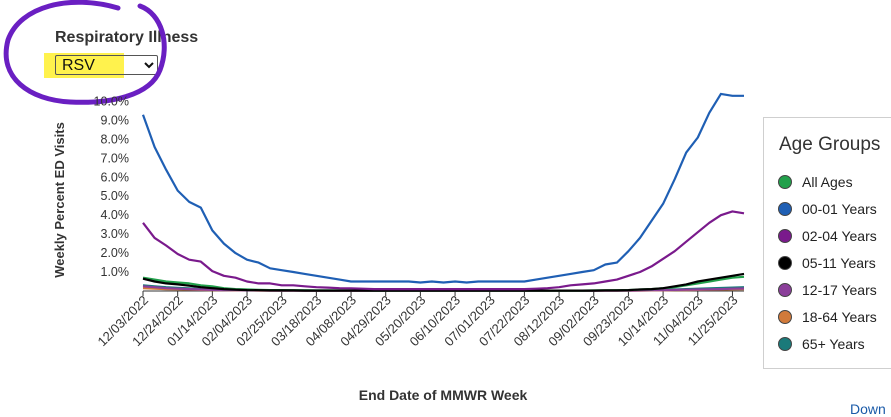 This screenshot has width=891, height=417. What do you see at coordinates (443, 250) in the screenshot?
I see `series-line-02-04-years` at bounding box center [443, 250].